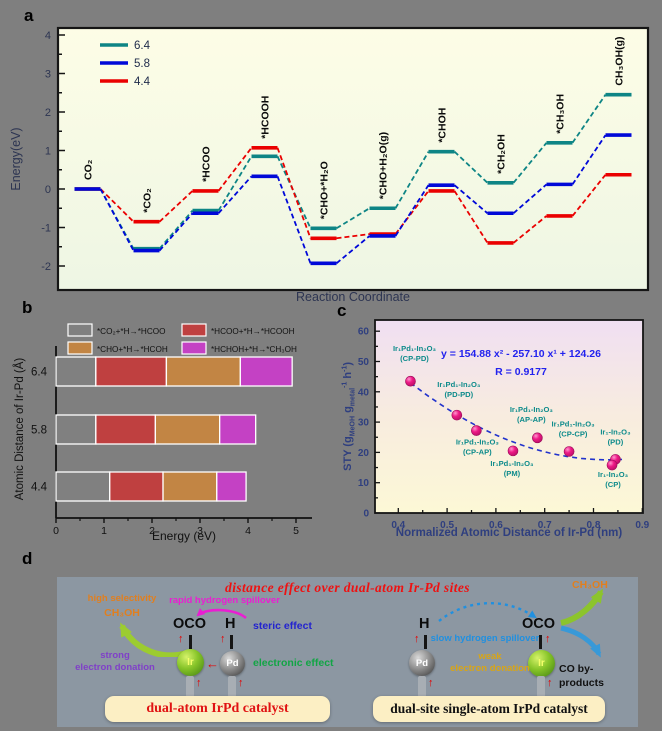 This screenshot has width=662, height=731. What do you see at coordinates (148, 200) in the screenshot?
I see `species-label: *CO₂` at bounding box center [148, 200].